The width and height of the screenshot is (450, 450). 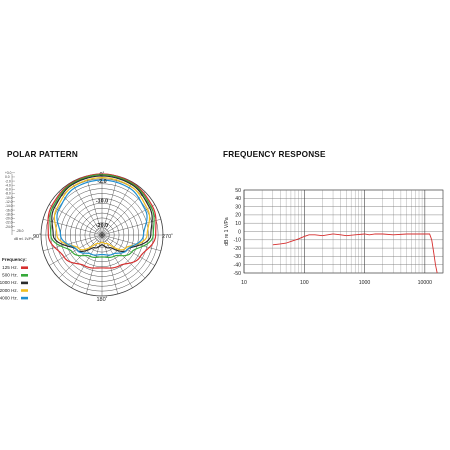 I want to click on polar-curve-1000hz, so click(x=102, y=214).